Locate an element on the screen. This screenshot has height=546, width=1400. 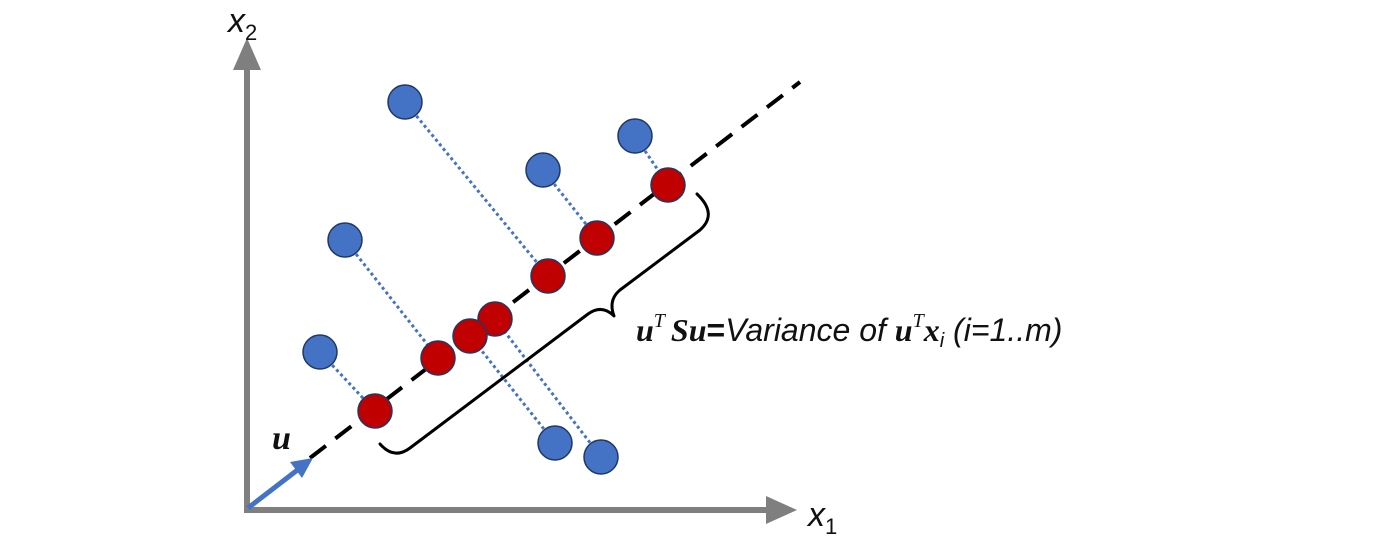
y-axis-label: x2 is located at coordinates (242, 24).